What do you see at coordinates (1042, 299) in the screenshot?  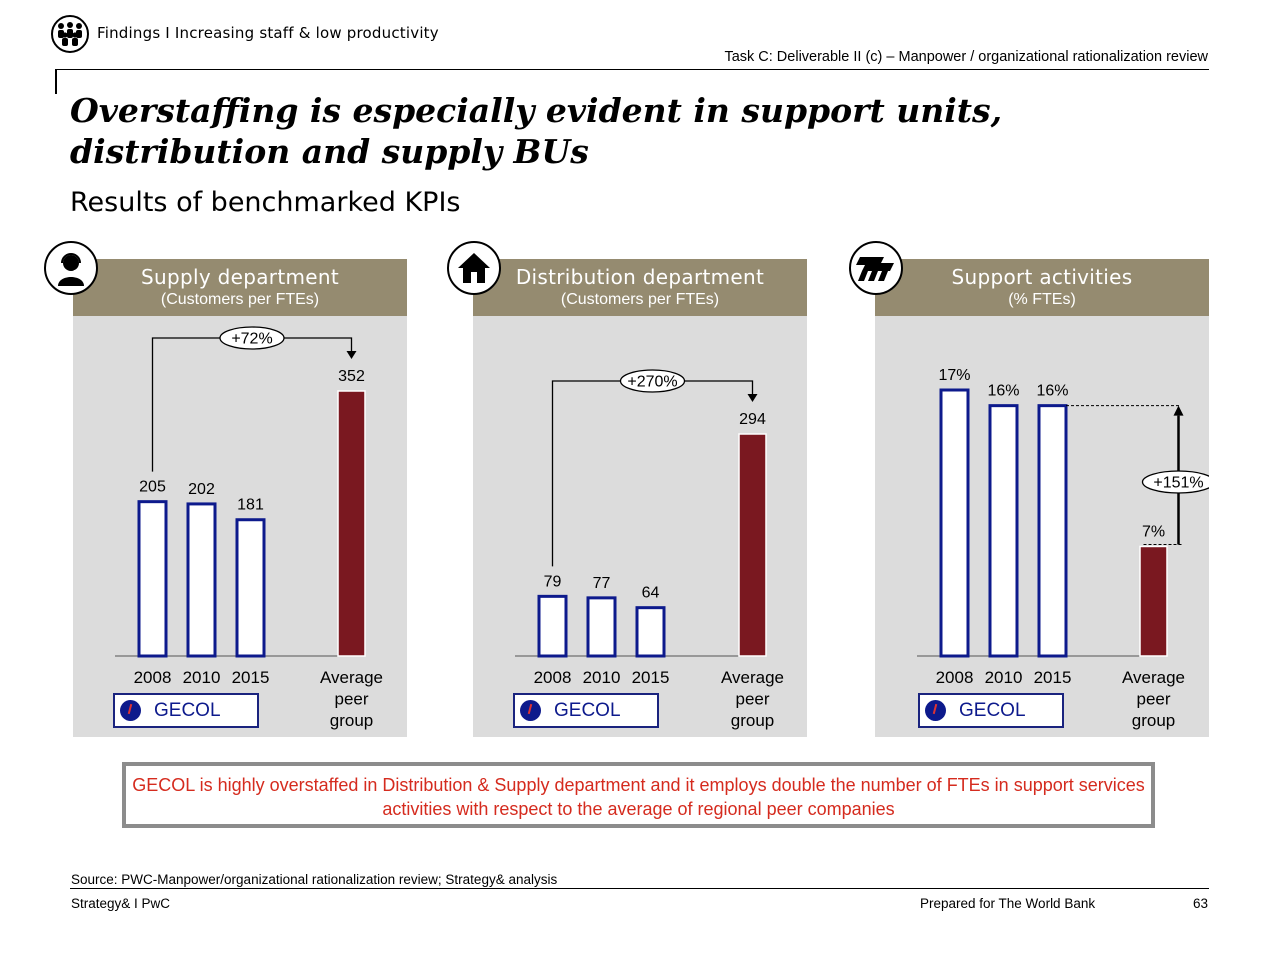 I see `panel-unit: (% FTEs)` at bounding box center [1042, 299].